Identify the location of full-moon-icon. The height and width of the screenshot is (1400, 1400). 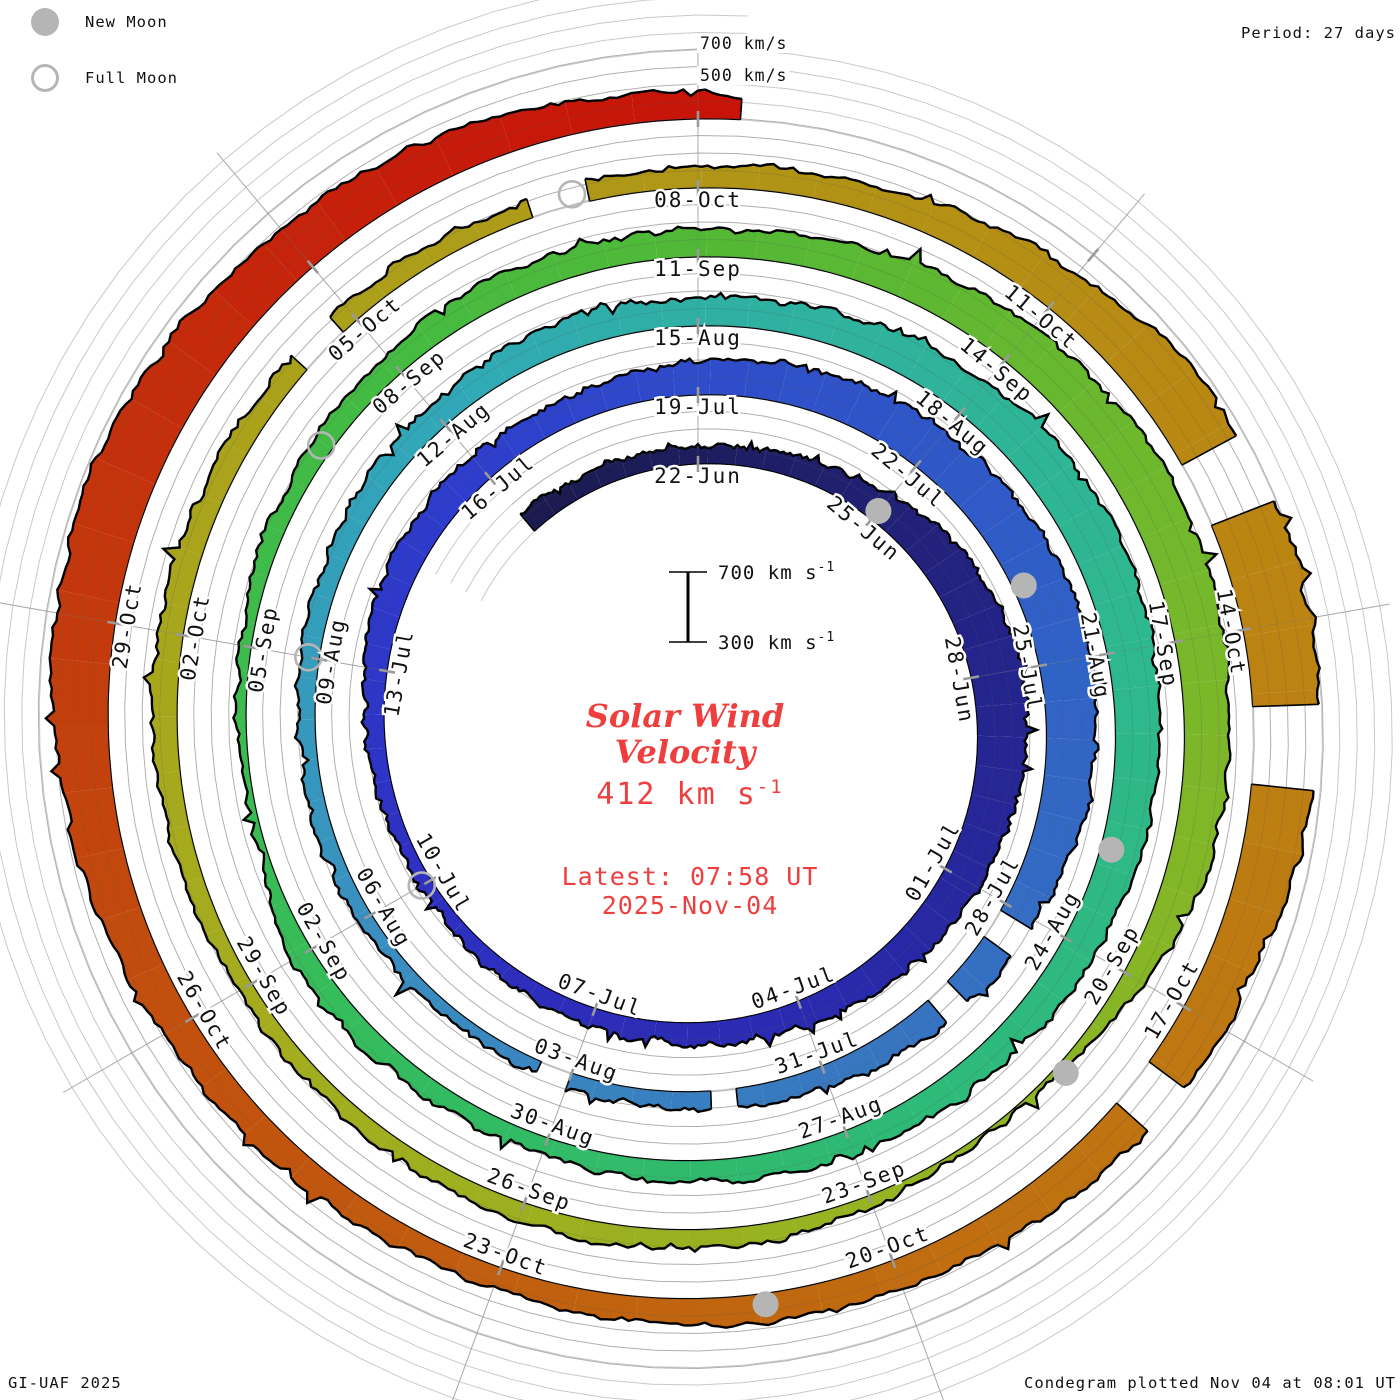
(45, 78).